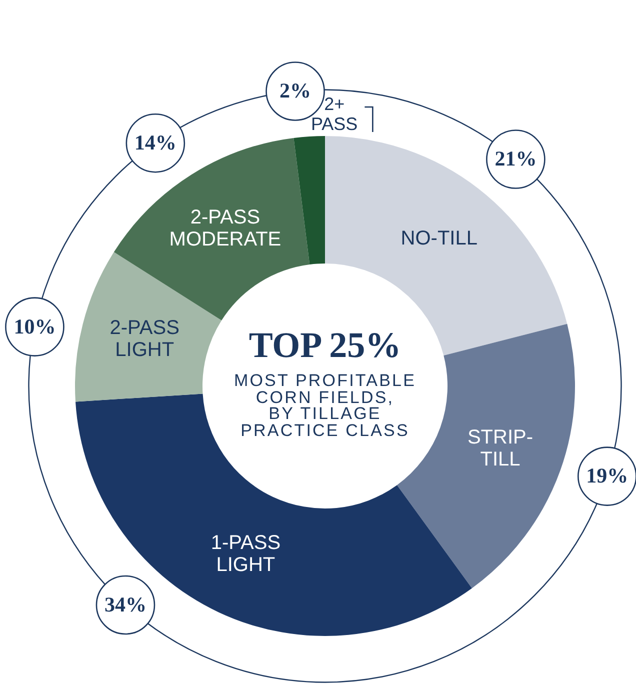  Describe the element at coordinates (35, 326) in the screenshot. I see `data-label: 10%` at that location.